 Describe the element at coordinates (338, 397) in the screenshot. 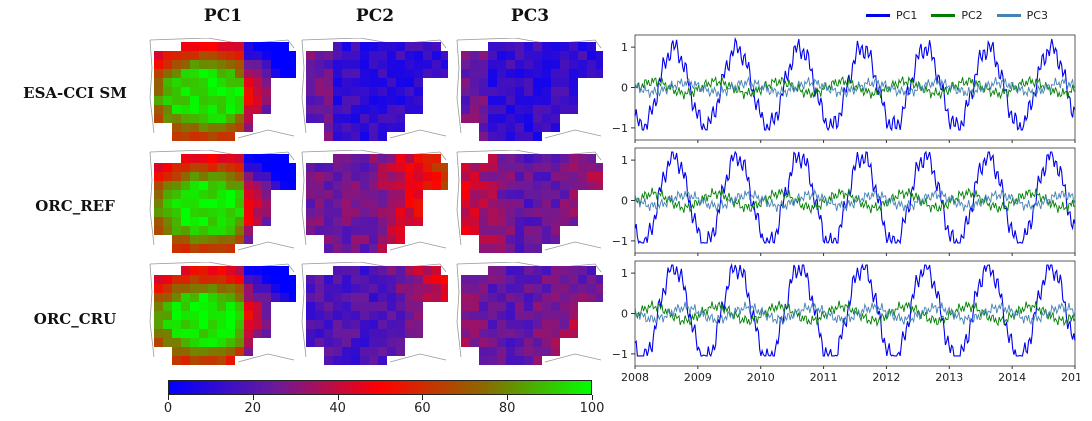

I see `colorbar-tickmark` at that location.